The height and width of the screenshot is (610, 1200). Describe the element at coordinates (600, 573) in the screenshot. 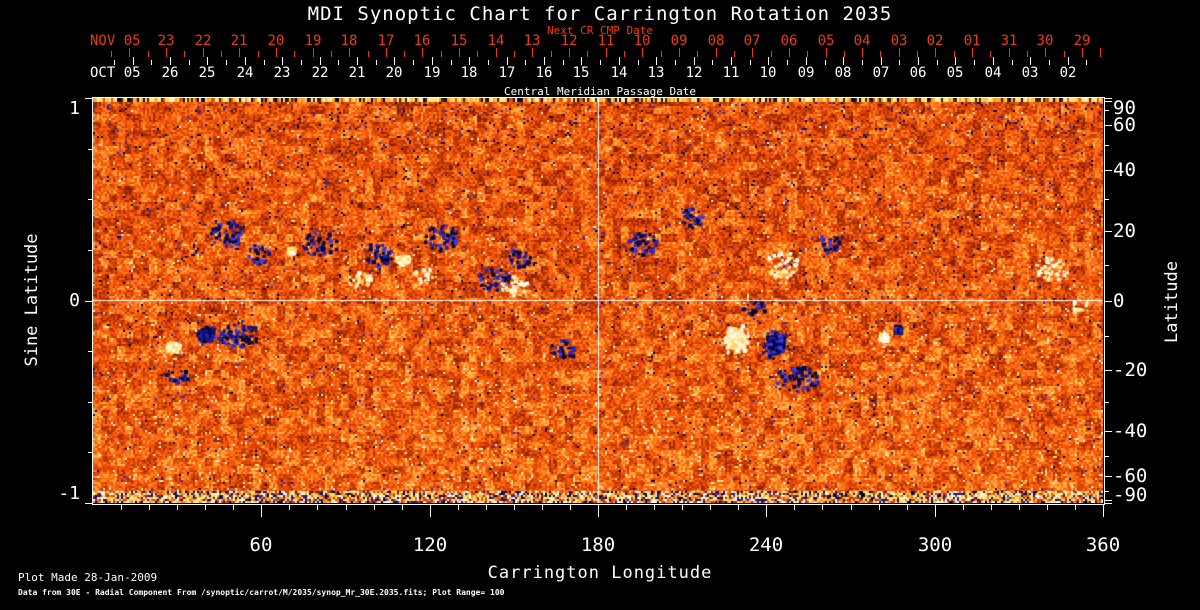

I see `carrington-longitude-axis-title: Carrington Longitude` at that location.